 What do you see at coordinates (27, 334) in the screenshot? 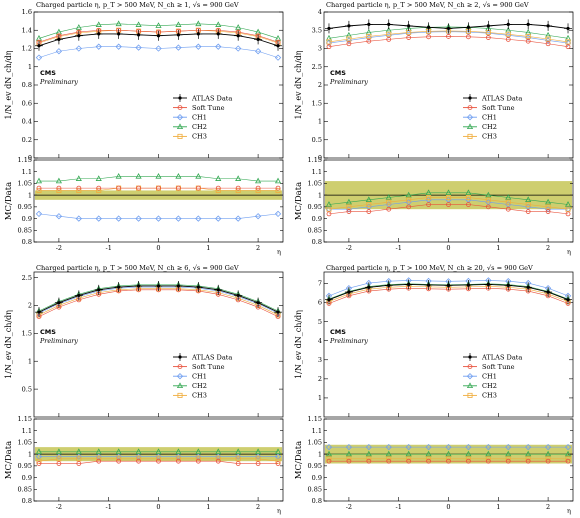
I see `y-tick-label: 1.5` at bounding box center [27, 334].